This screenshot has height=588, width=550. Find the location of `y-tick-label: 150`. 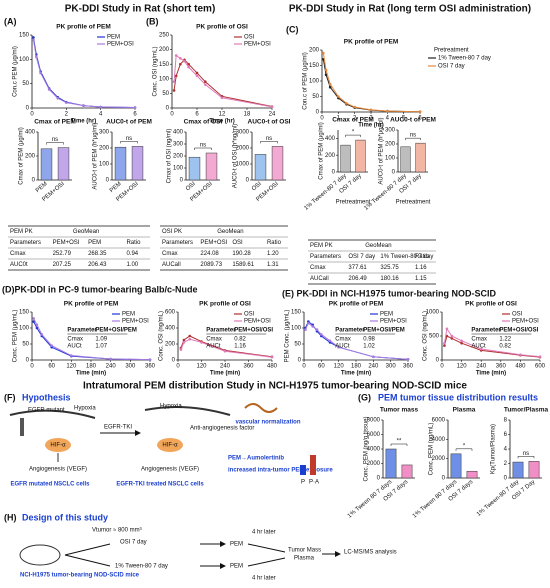

y-tick-label: 150 is located at coordinates (164, 65).